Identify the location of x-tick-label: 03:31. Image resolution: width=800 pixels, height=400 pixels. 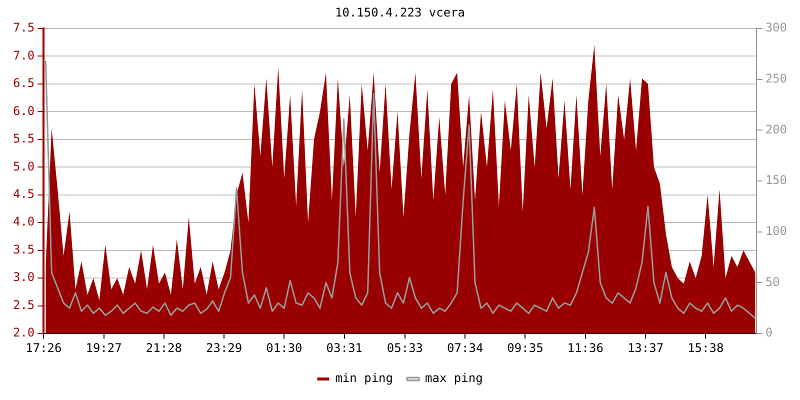
(344, 347).